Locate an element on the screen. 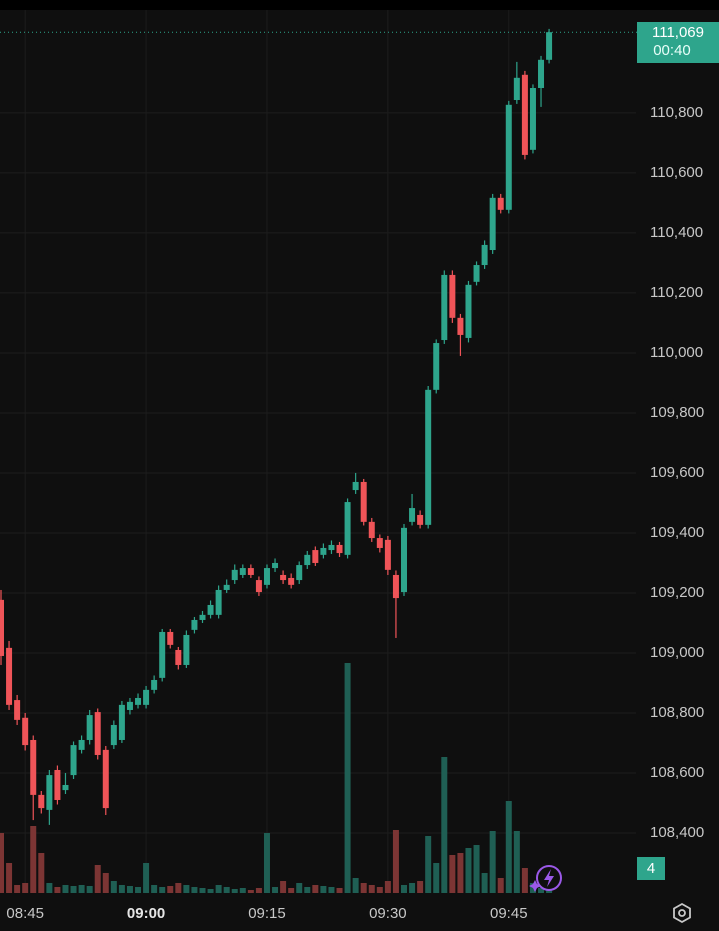 The height and width of the screenshot is (931, 719). x-tick-label: 08:45 is located at coordinates (25, 913).